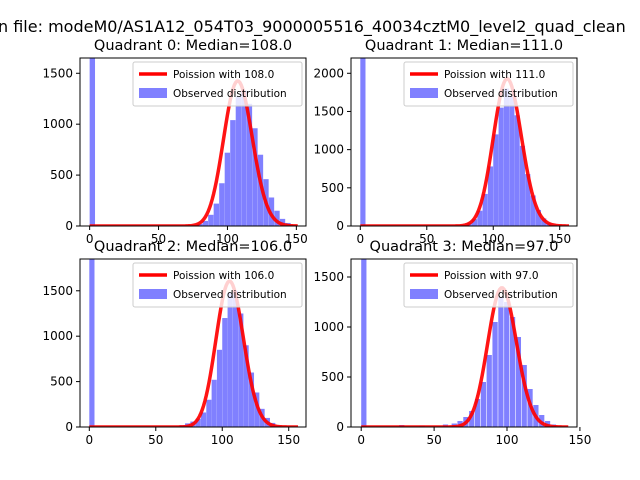 The height and width of the screenshot is (480, 640). I want to click on legend: Poission with 106.0 Observed distribution, so click(217, 285).